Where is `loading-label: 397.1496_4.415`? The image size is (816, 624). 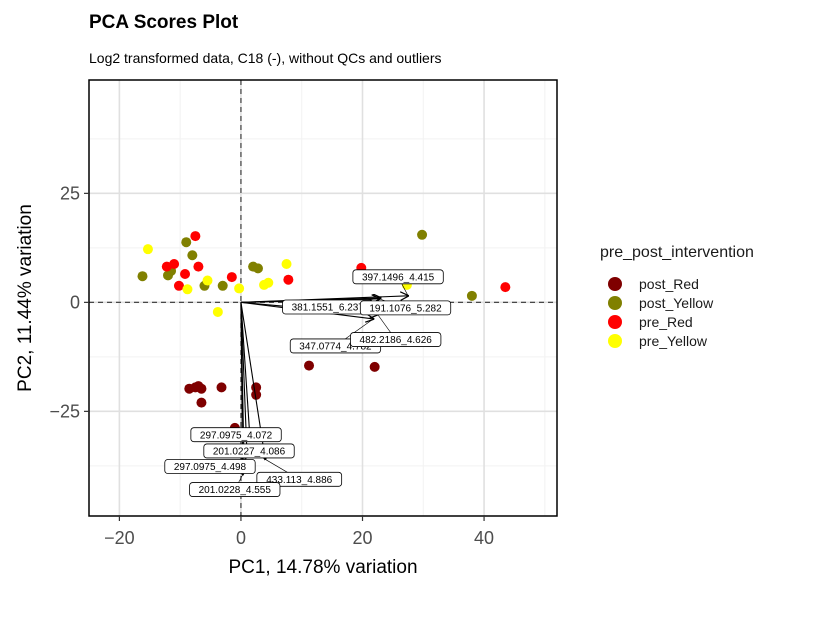
loading-label: 397.1496_4.415 is located at coordinates (398, 282).